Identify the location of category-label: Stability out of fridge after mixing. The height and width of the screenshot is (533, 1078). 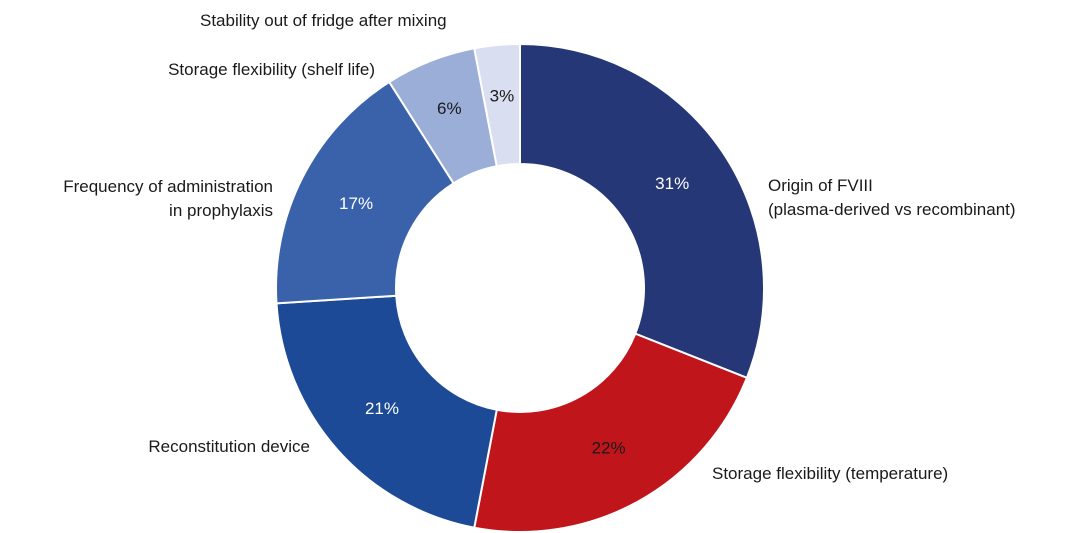
(323, 20).